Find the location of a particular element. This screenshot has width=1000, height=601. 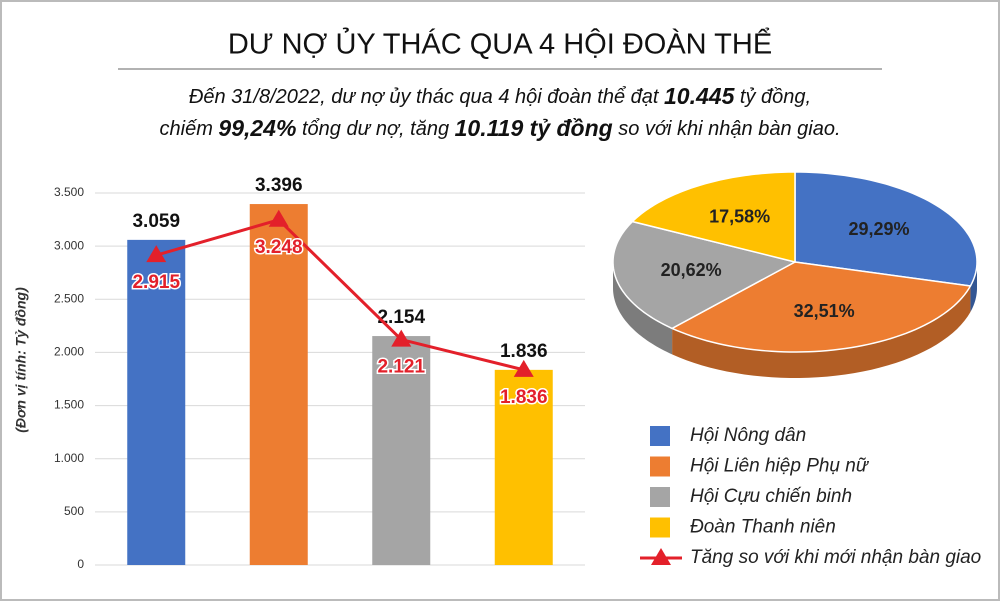

bar-value-label: 3.059 is located at coordinates (156, 221).